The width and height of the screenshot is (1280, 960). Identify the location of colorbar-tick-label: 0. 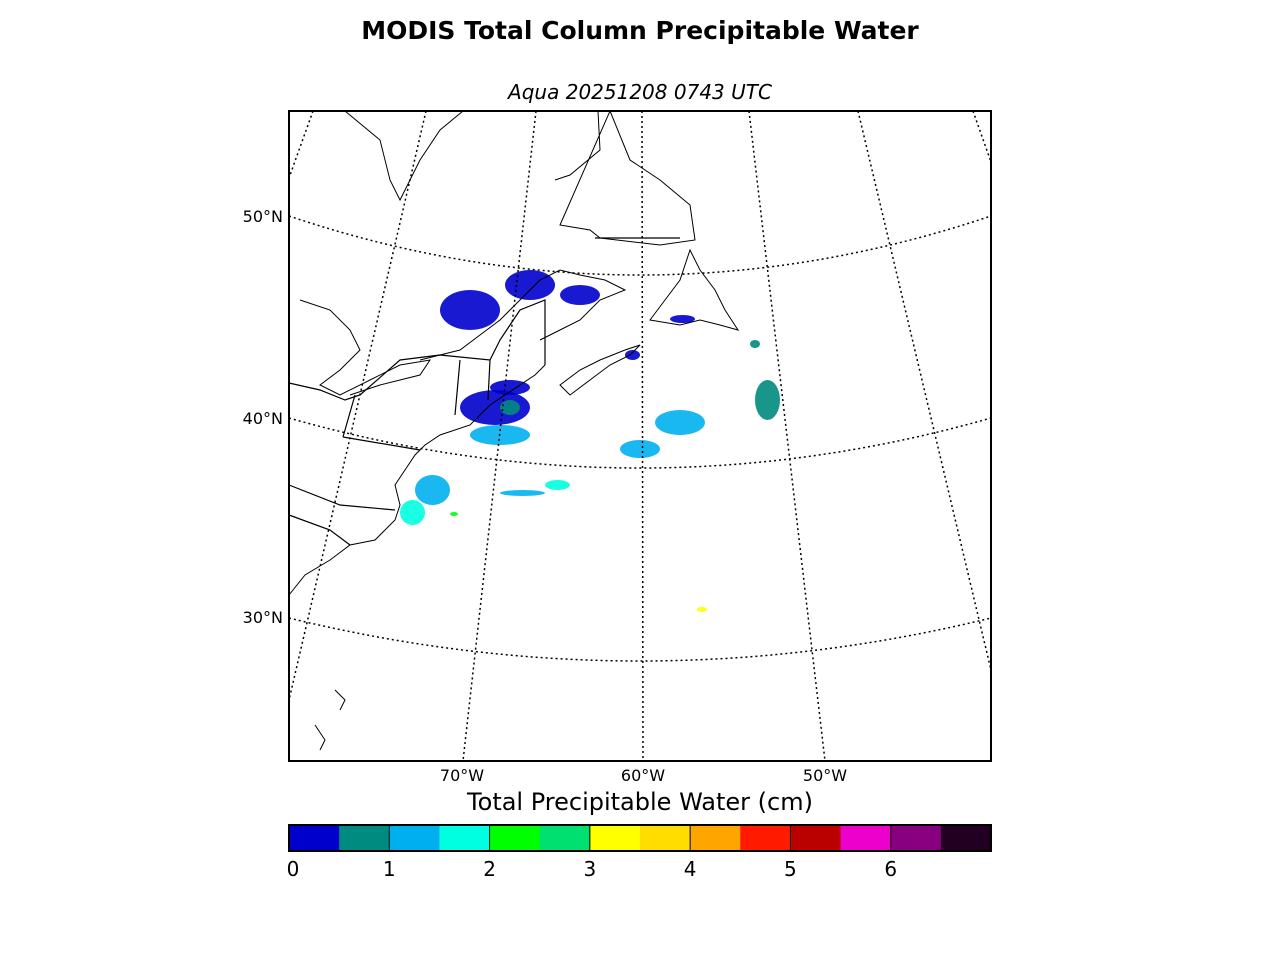
(293, 869).